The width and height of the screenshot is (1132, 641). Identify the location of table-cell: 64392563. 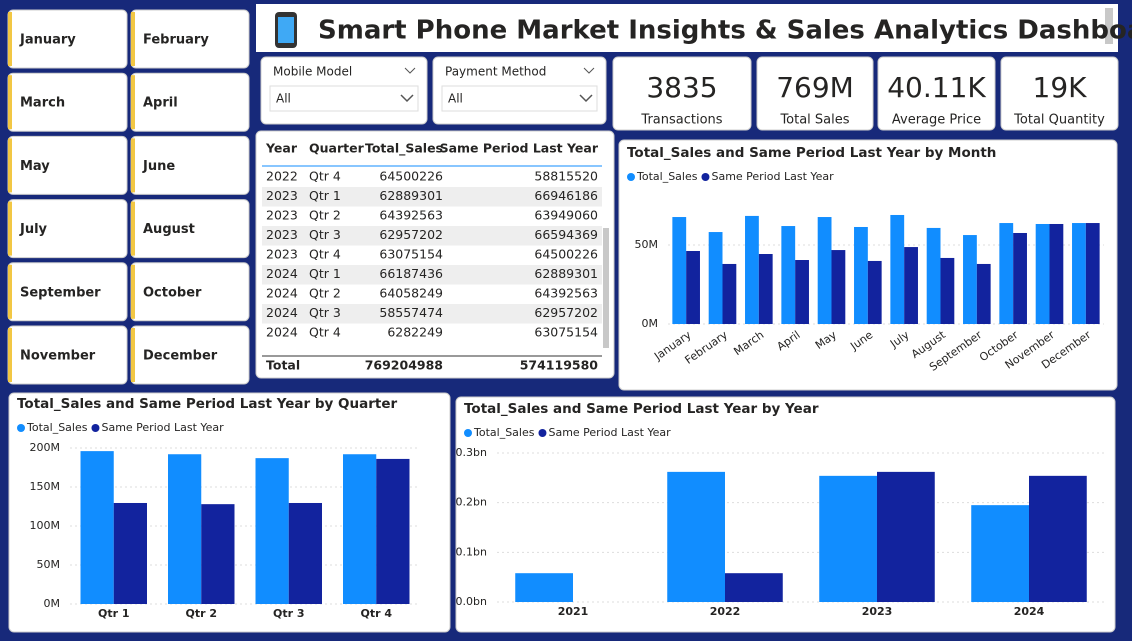
(566, 293).